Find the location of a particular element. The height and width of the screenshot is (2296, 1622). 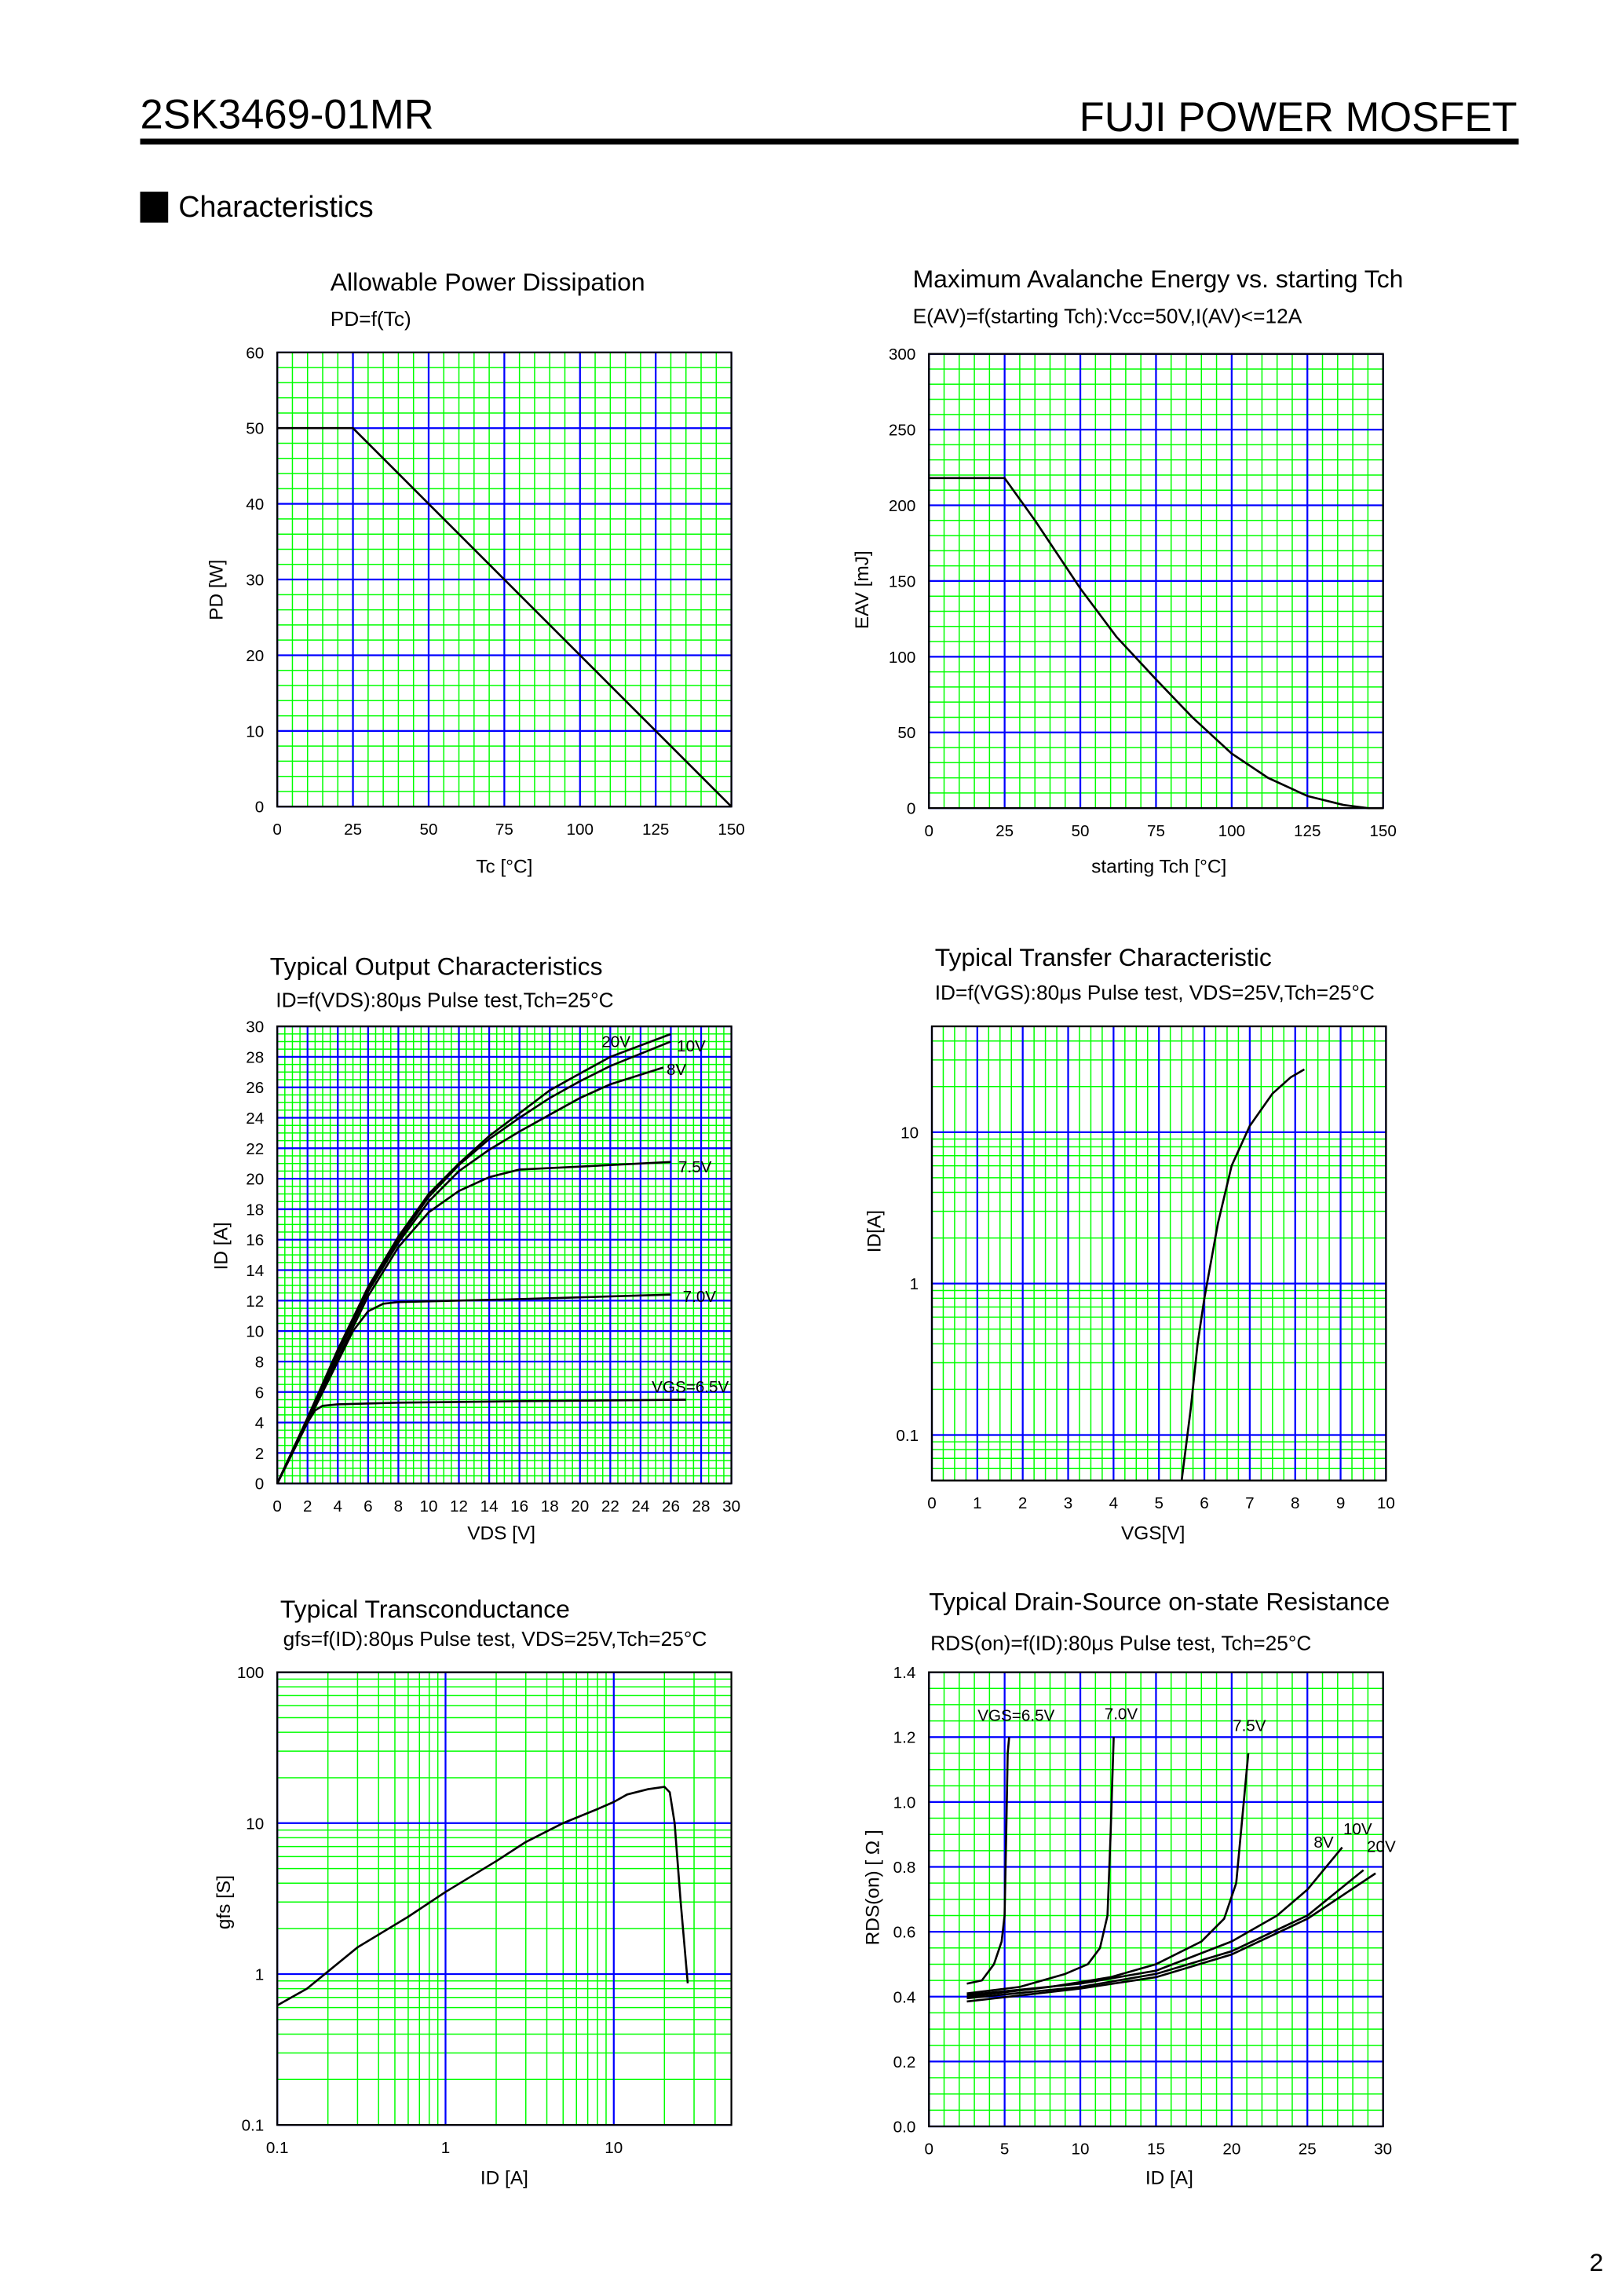

y-tick-label: 1.4 is located at coordinates (904, 1673).